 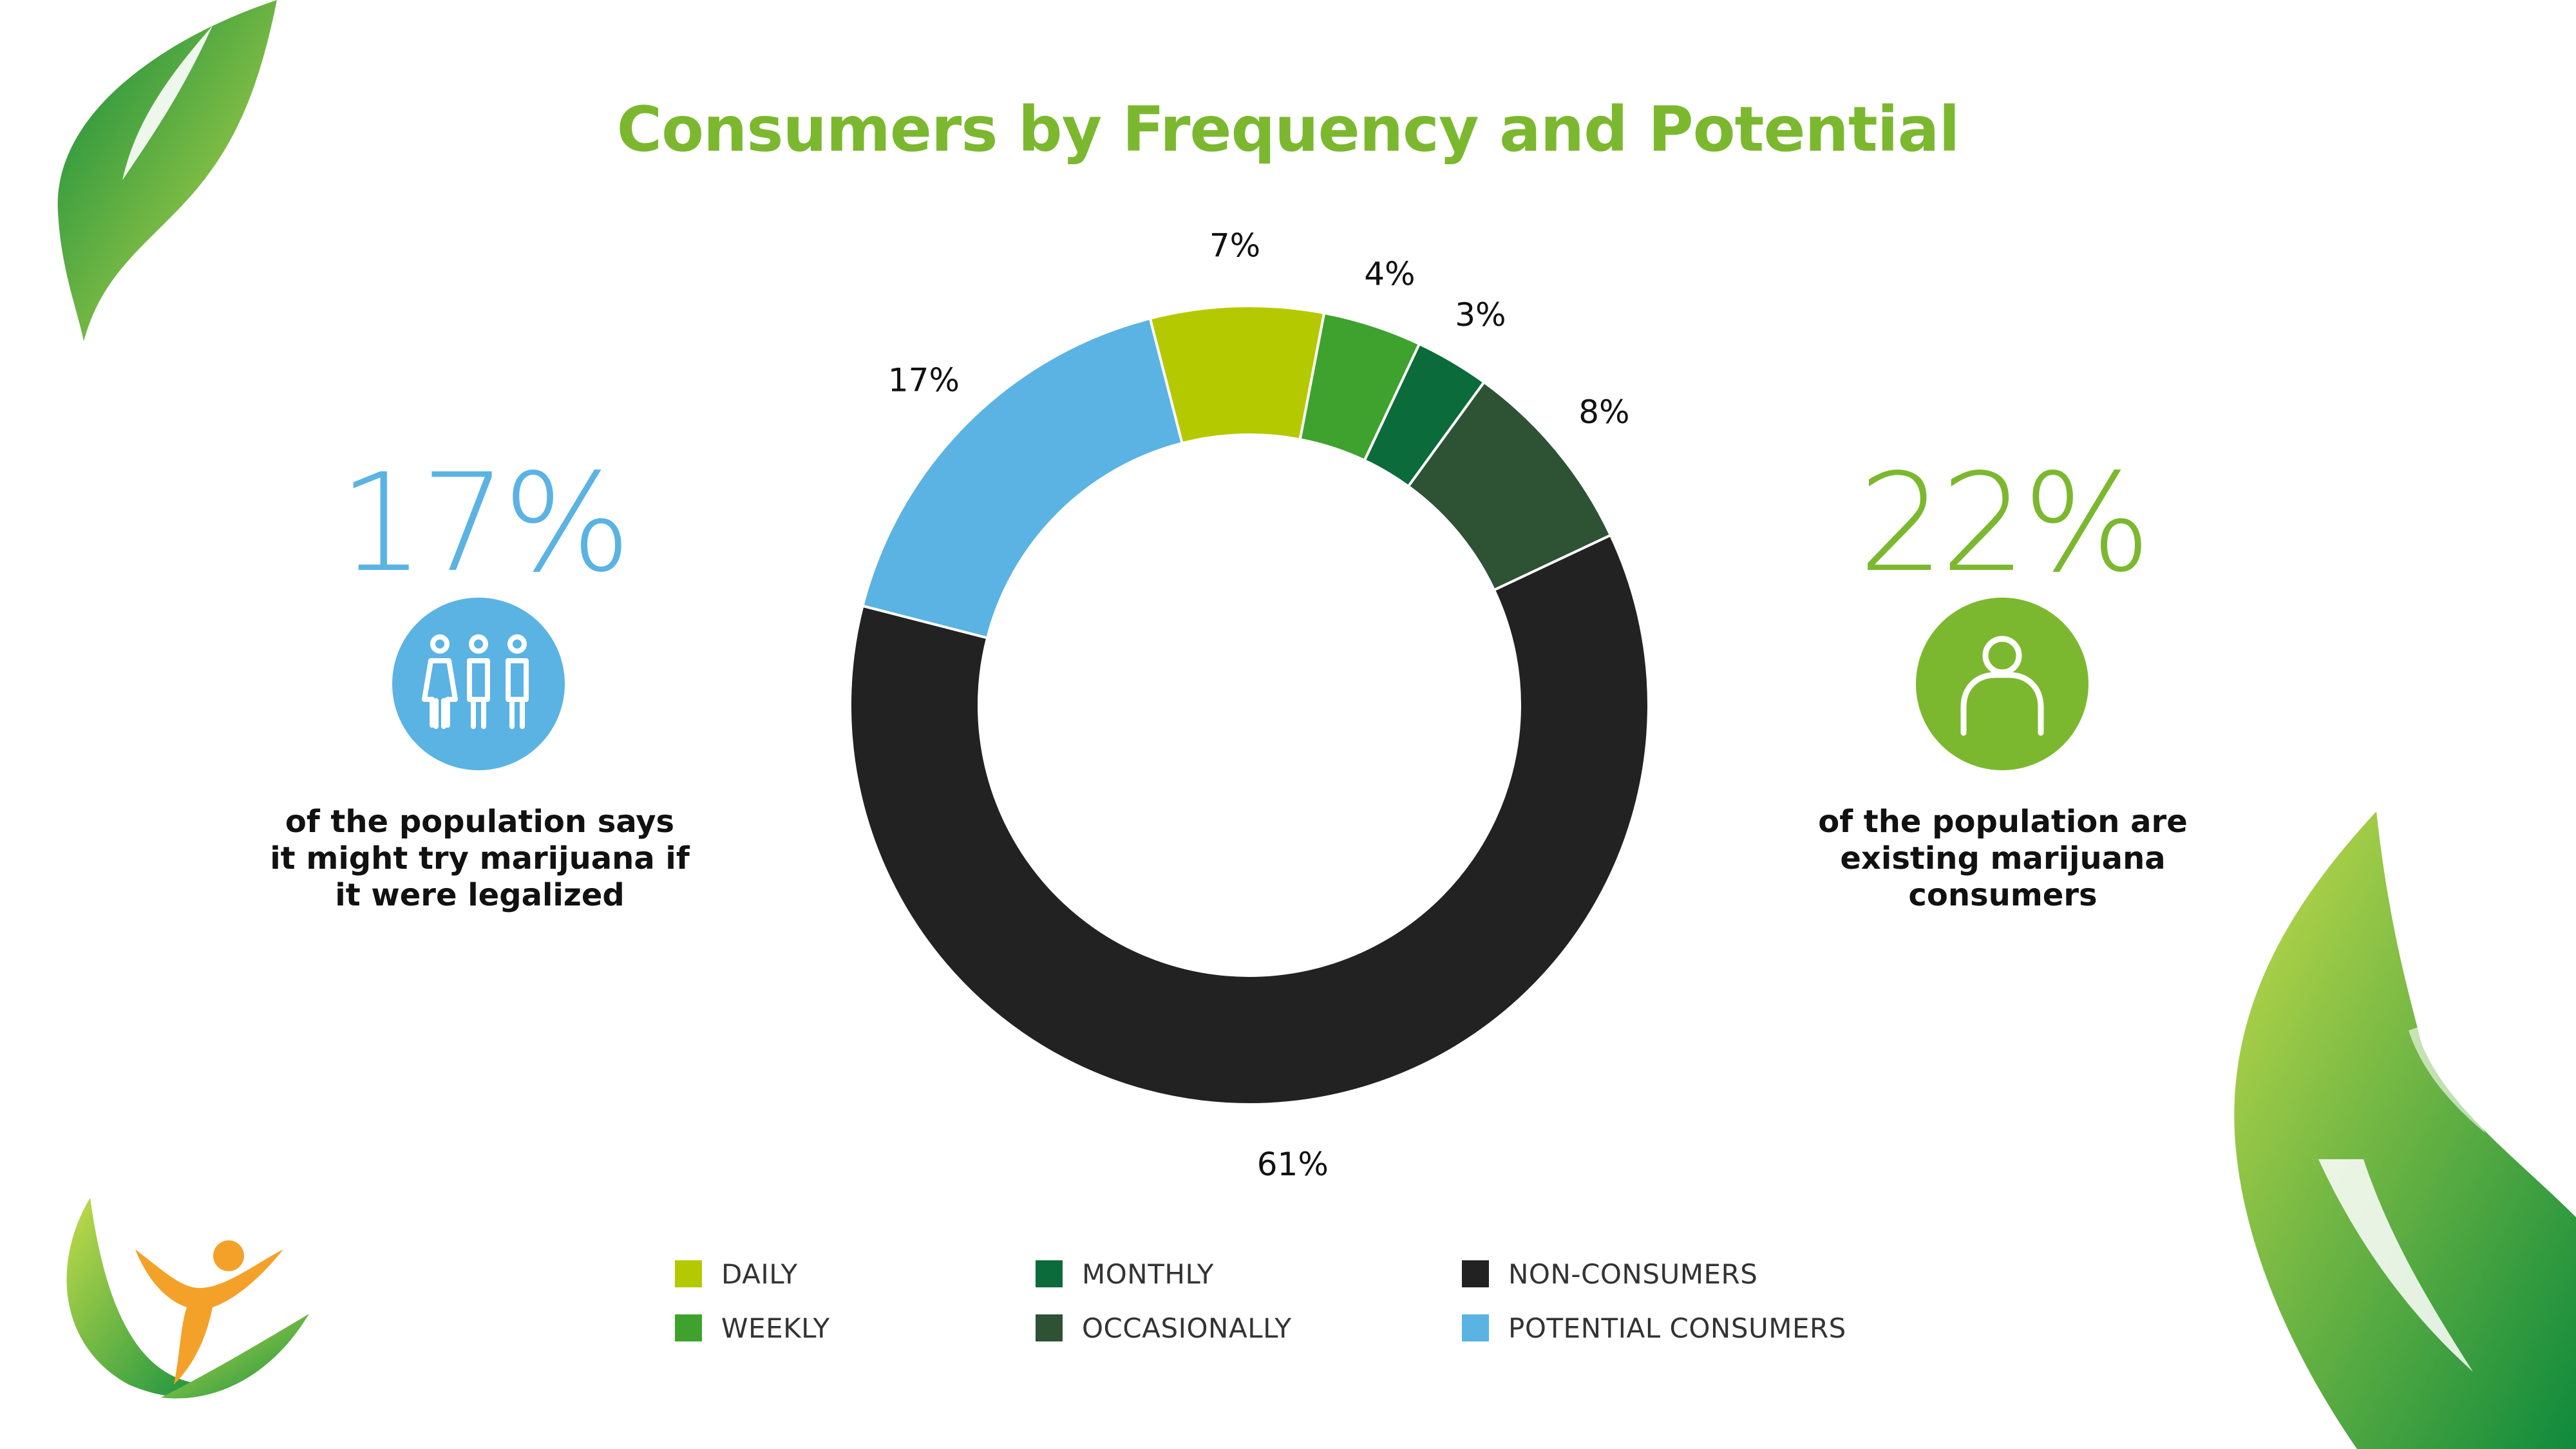 What do you see at coordinates (1293, 1164) in the screenshot?
I see `slice-label: 61%` at bounding box center [1293, 1164].